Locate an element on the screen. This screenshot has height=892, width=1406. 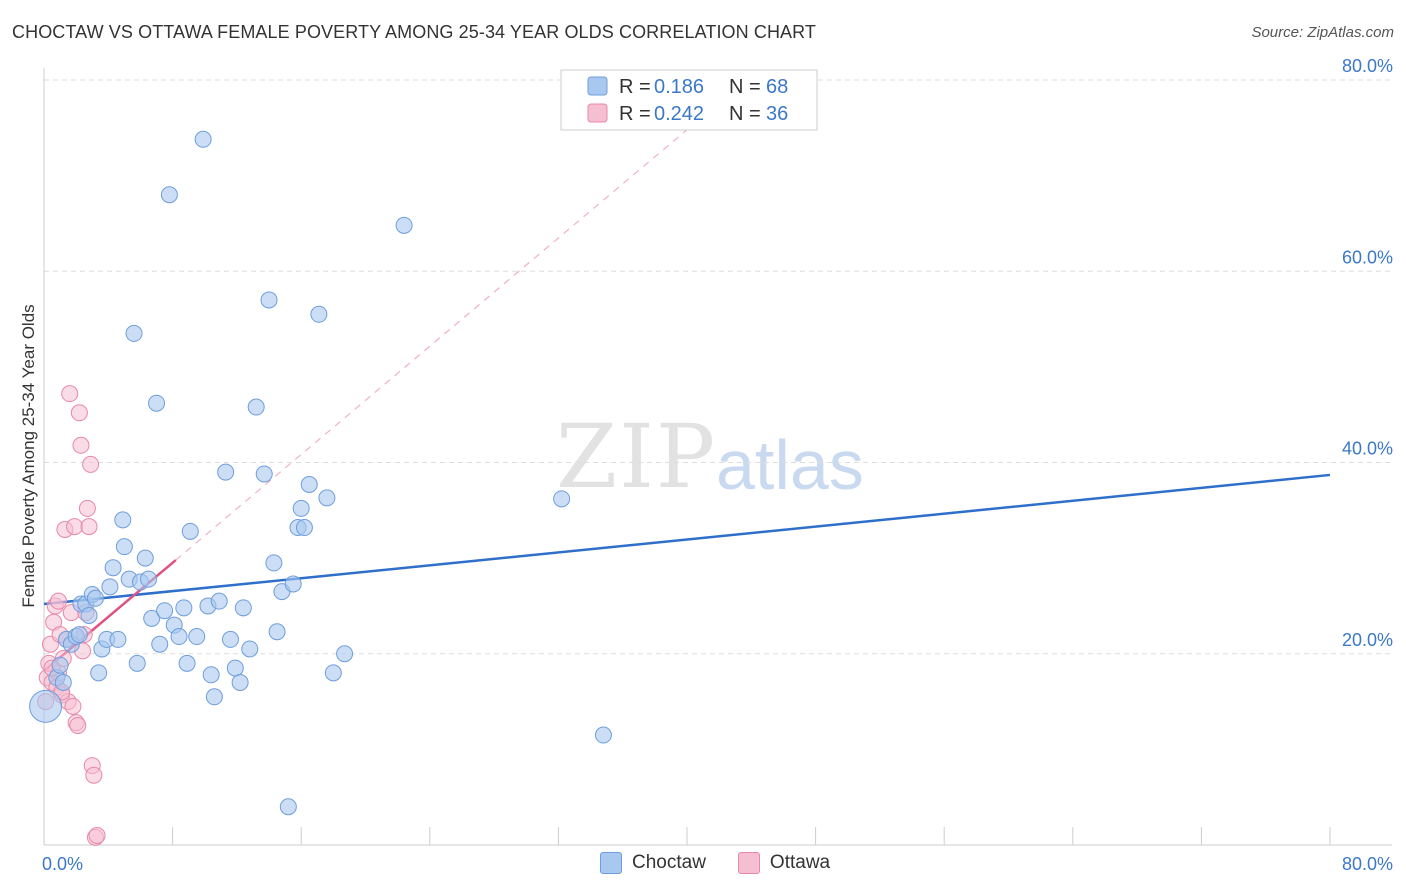
y-tick-label: 40.0% is located at coordinates (1367, 449).